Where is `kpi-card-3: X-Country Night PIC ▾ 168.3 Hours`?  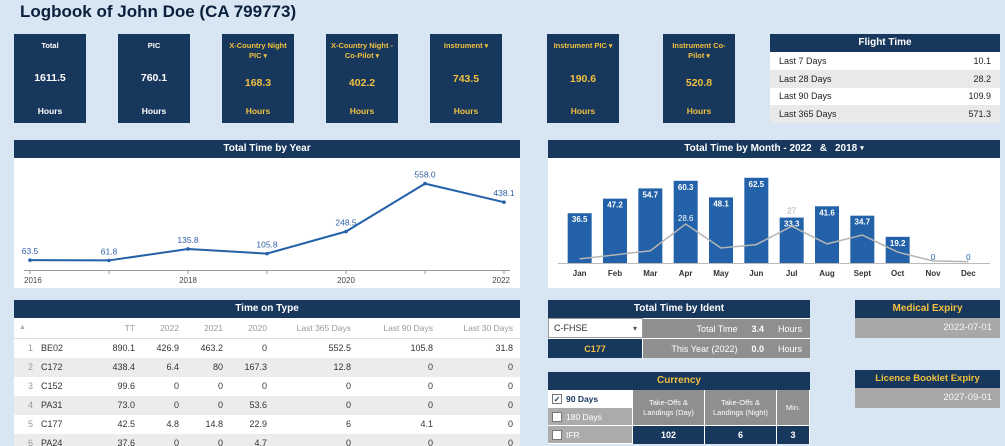 kpi-card-3: X-Country Night PIC ▾ 168.3 Hours is located at coordinates (258, 78).